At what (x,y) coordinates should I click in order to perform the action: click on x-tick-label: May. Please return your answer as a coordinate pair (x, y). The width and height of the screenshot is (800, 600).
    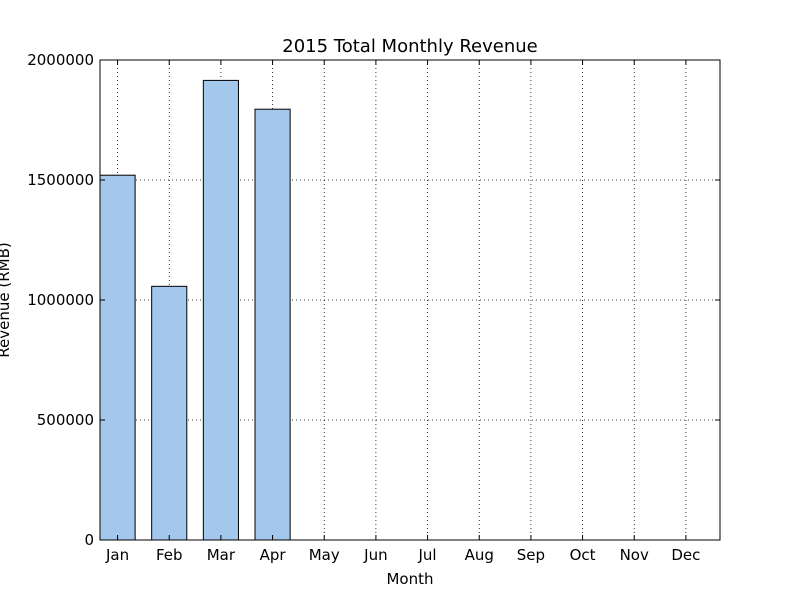
    Looking at the image, I should click on (324, 555).